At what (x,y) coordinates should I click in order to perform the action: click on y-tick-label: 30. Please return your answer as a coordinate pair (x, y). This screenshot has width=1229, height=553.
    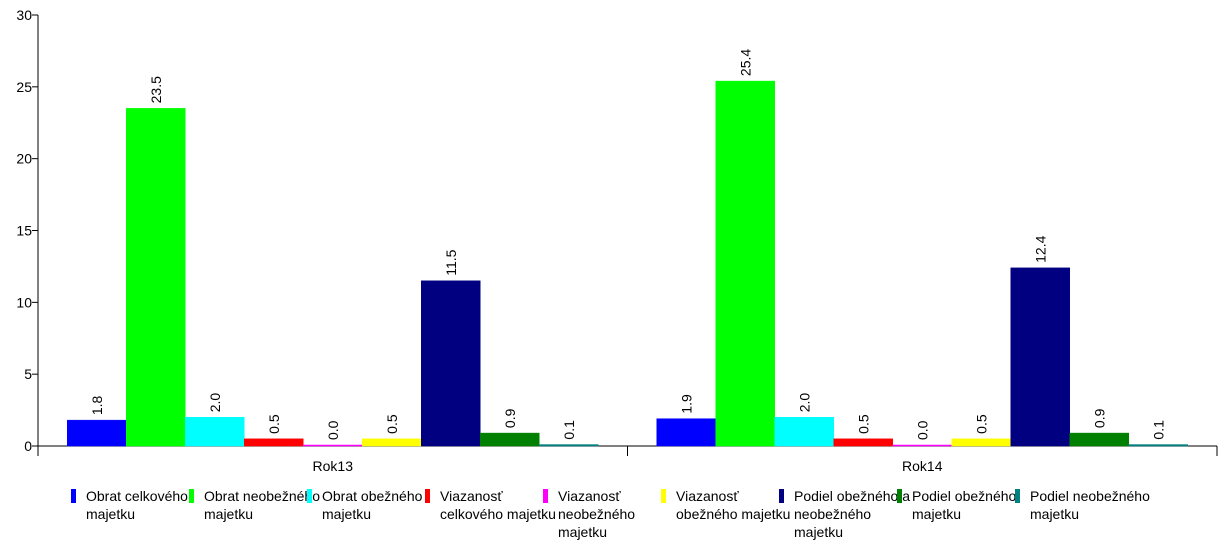
    Looking at the image, I should click on (24, 15).